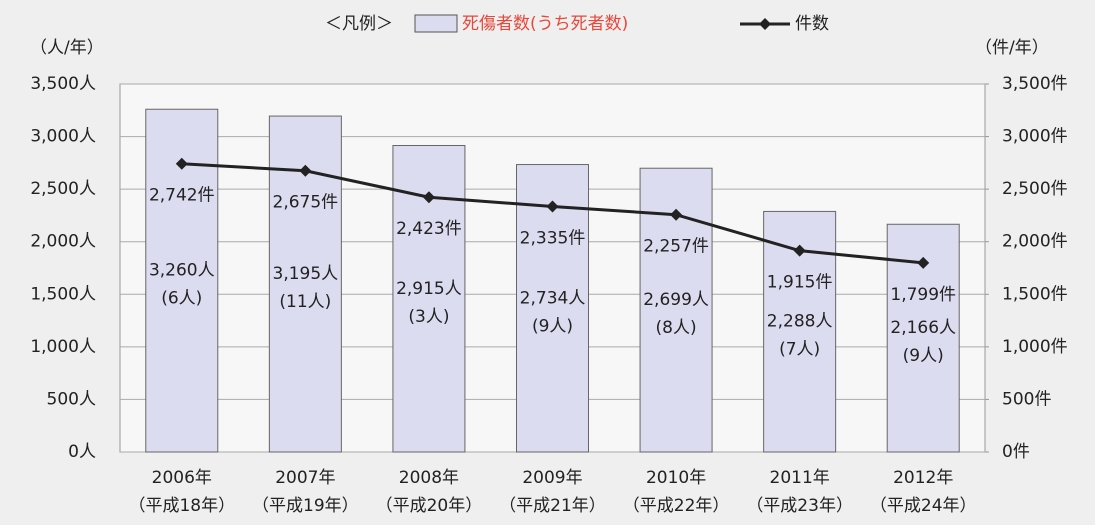  I want to click on bar-value-label: 2,734人, so click(553, 298).